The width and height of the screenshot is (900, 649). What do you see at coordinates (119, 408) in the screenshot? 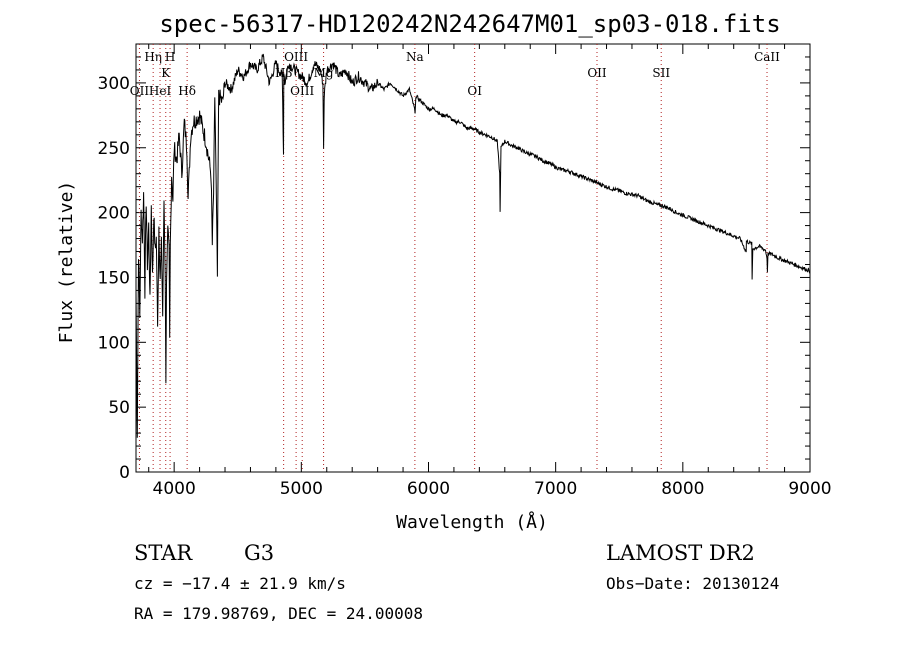
I see `y-tick-label: 50` at bounding box center [119, 408].